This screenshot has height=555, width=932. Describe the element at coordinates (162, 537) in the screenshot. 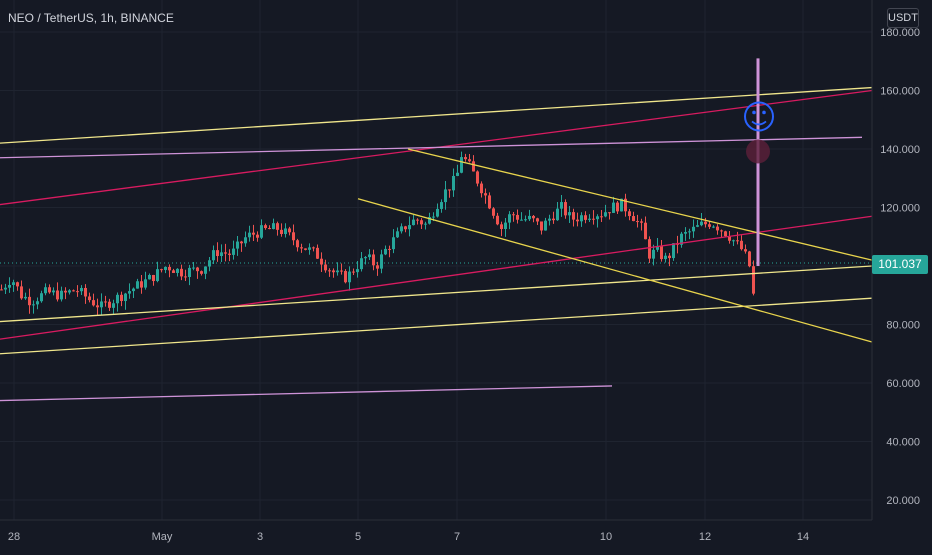

I see `x-tick-label: May` at that location.